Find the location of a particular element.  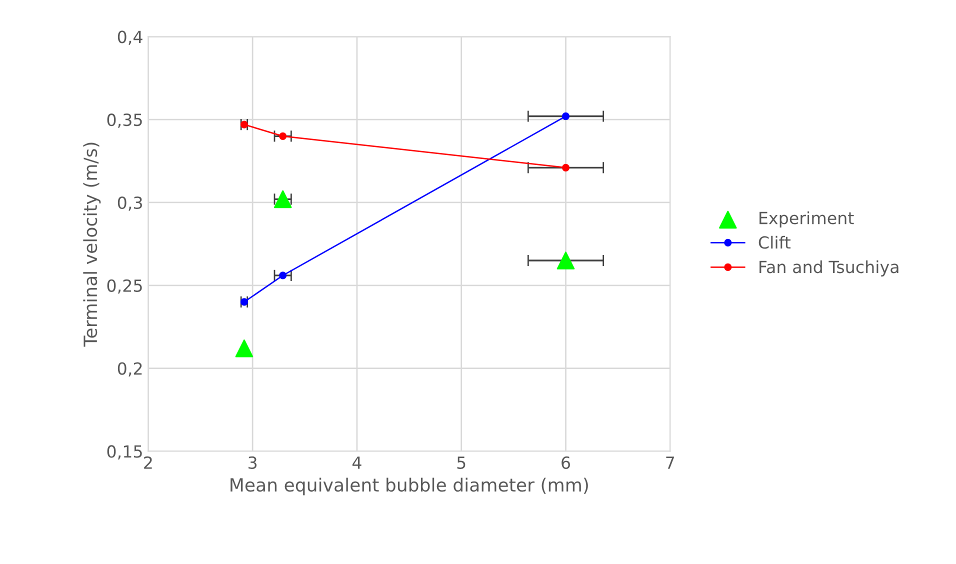

y-tick-label: 0,3 is located at coordinates (130, 203).